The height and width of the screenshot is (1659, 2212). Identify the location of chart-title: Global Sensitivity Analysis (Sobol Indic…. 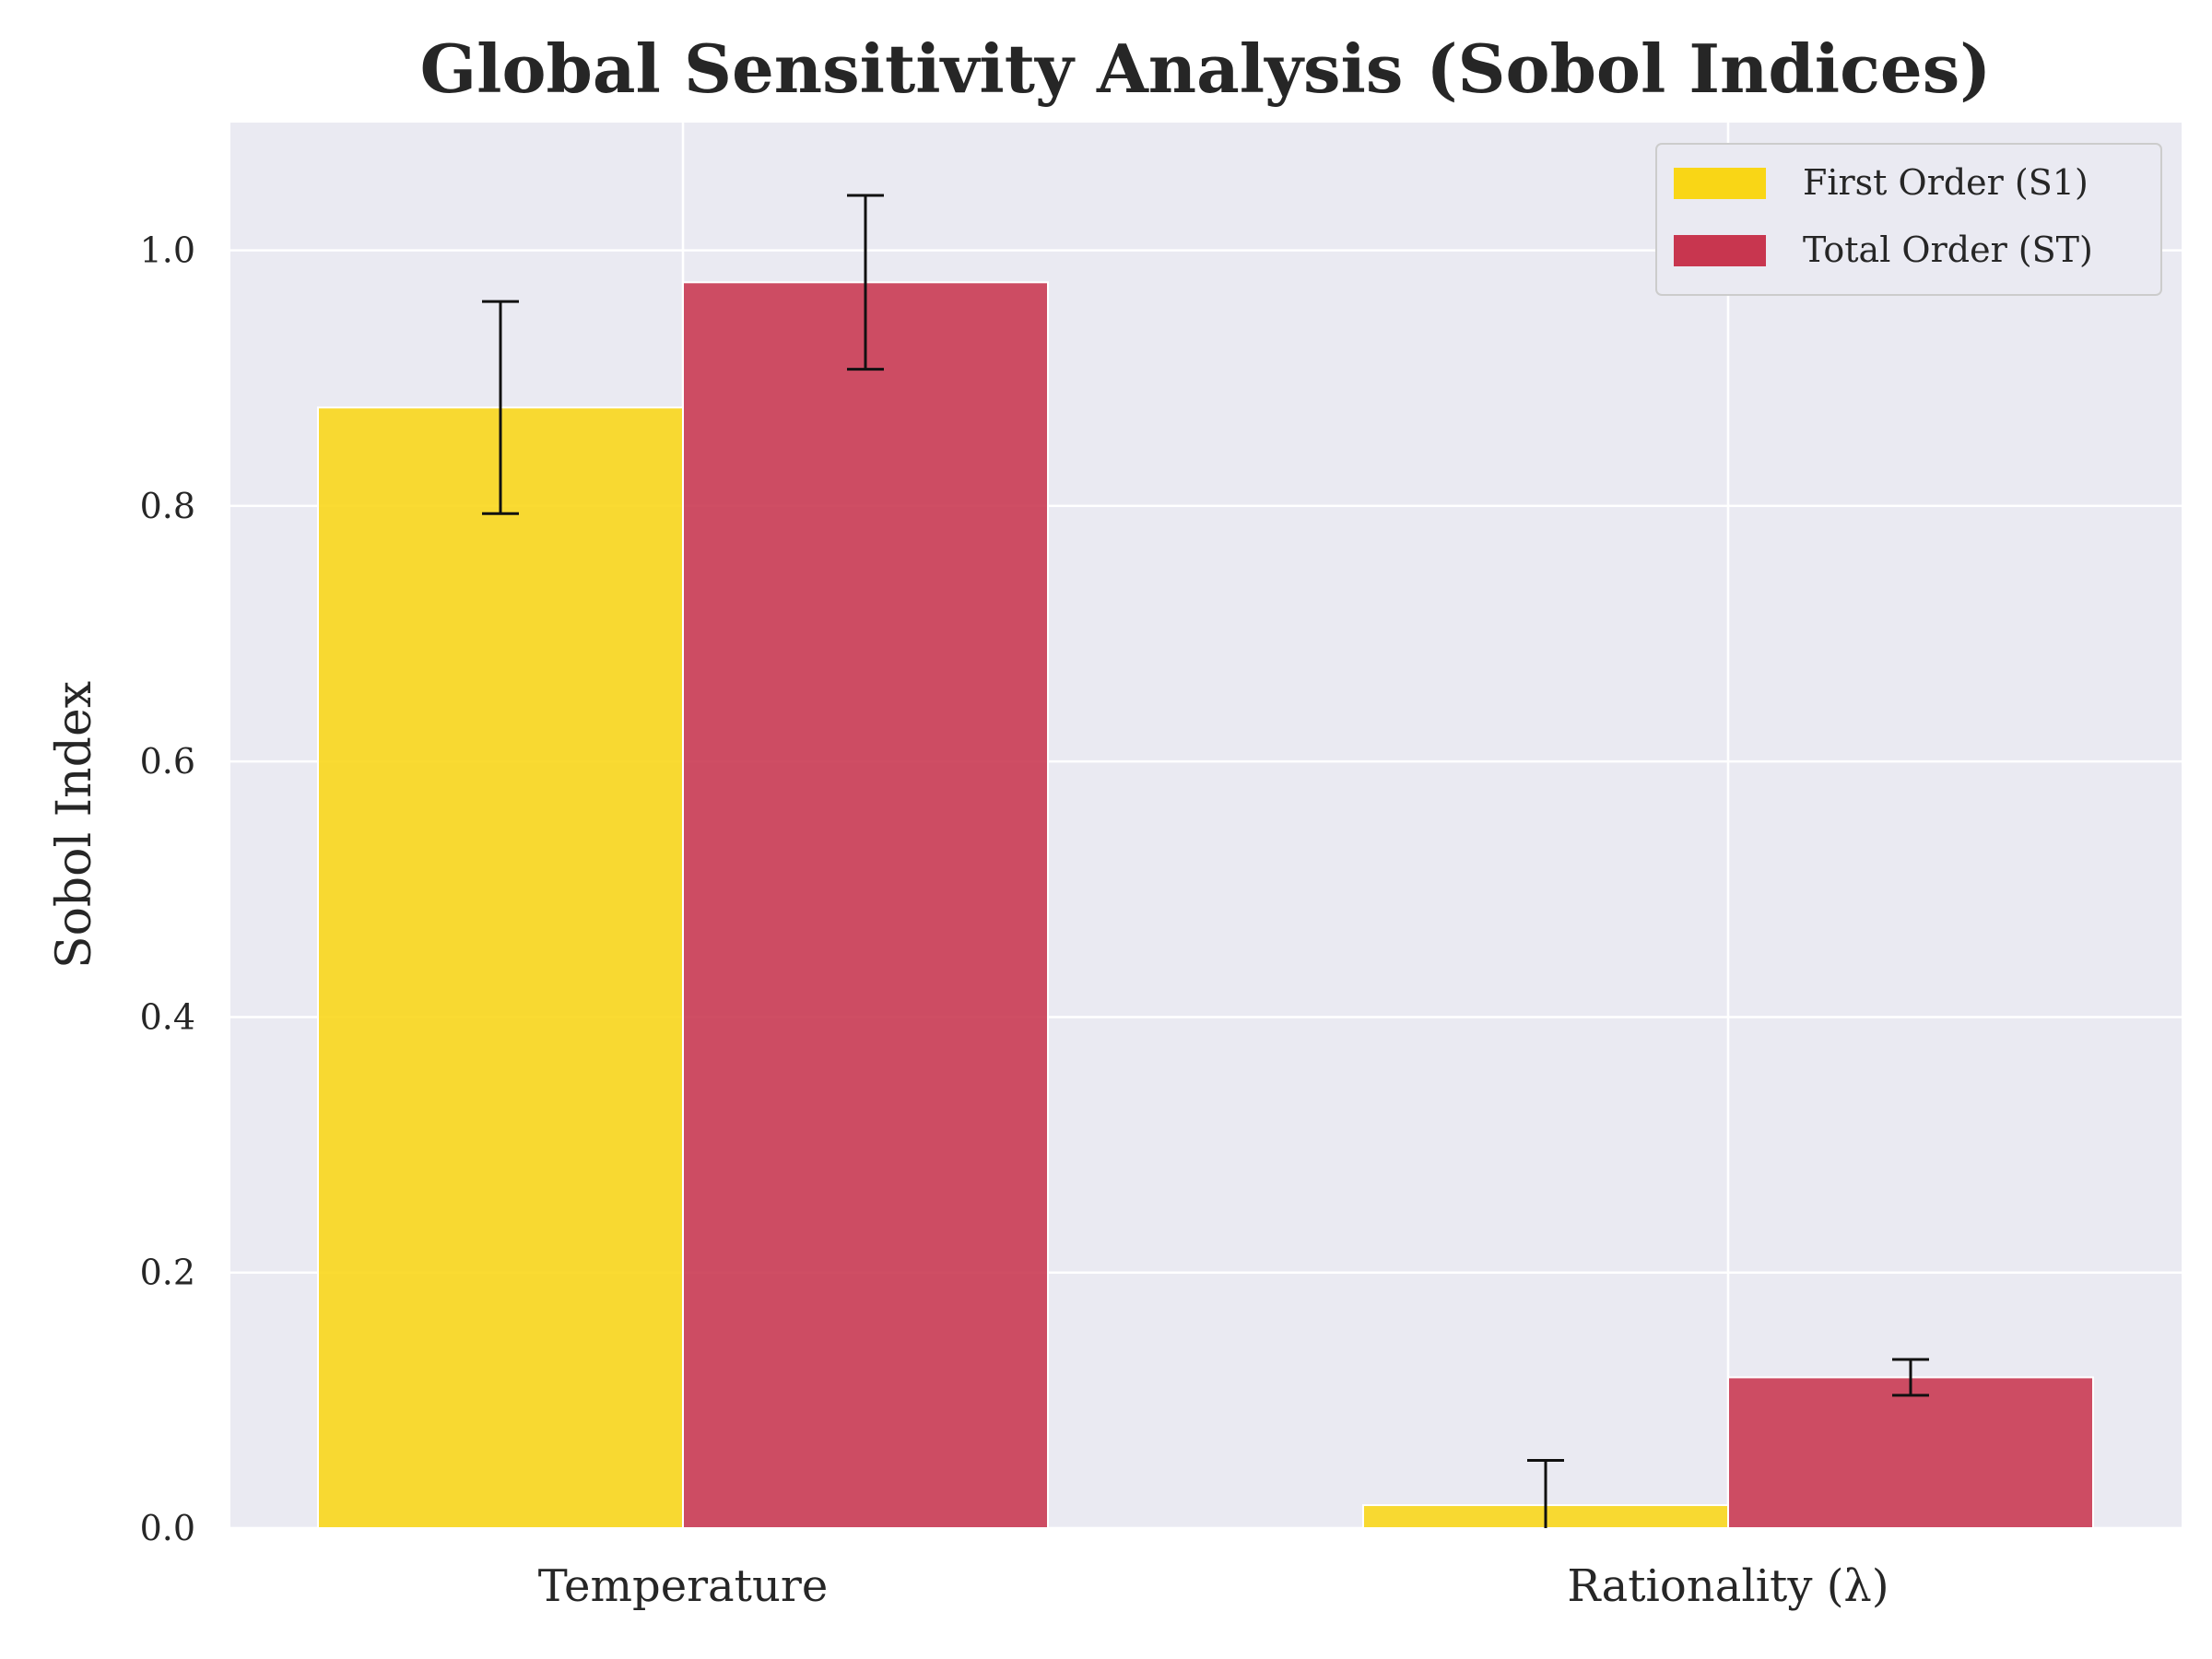
(1206, 68).